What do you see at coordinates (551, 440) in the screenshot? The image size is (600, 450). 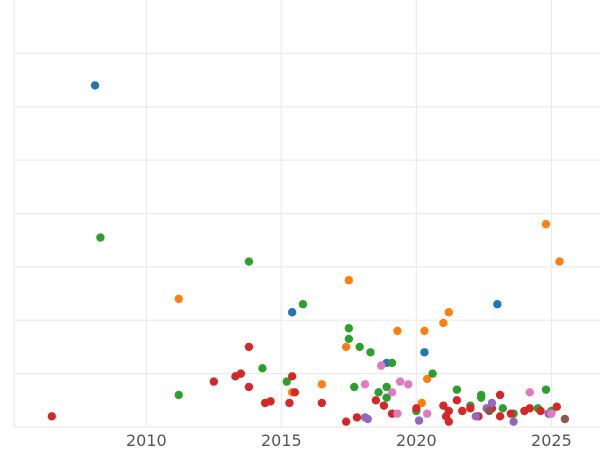 I see `x-tick-label: 2025` at bounding box center [551, 440].